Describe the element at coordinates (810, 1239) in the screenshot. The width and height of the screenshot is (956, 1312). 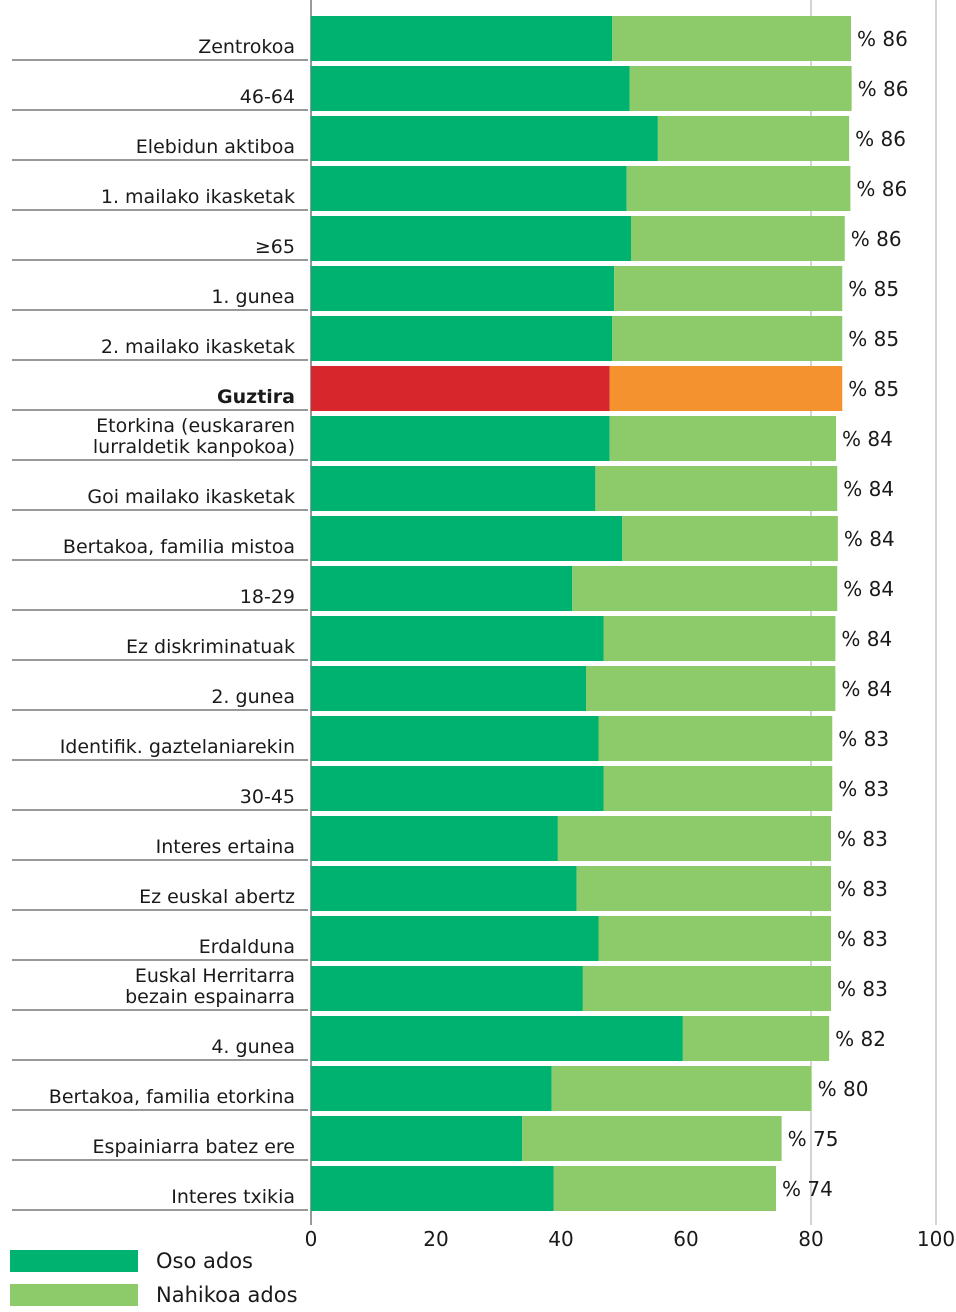
I see `x-tick-label-80: 80` at that location.